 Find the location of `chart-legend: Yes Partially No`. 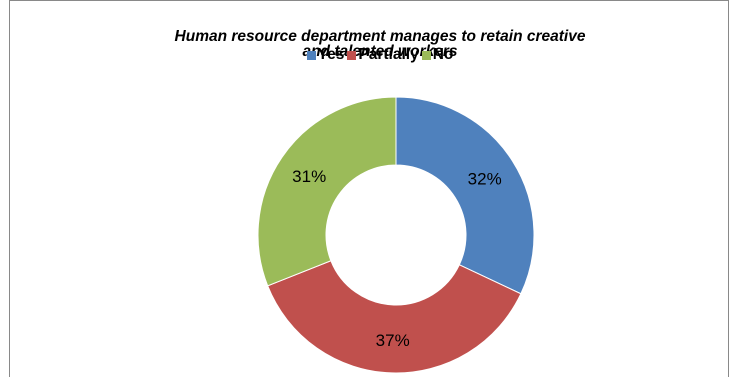

chart-legend: Yes Partially No is located at coordinates (365, 55).